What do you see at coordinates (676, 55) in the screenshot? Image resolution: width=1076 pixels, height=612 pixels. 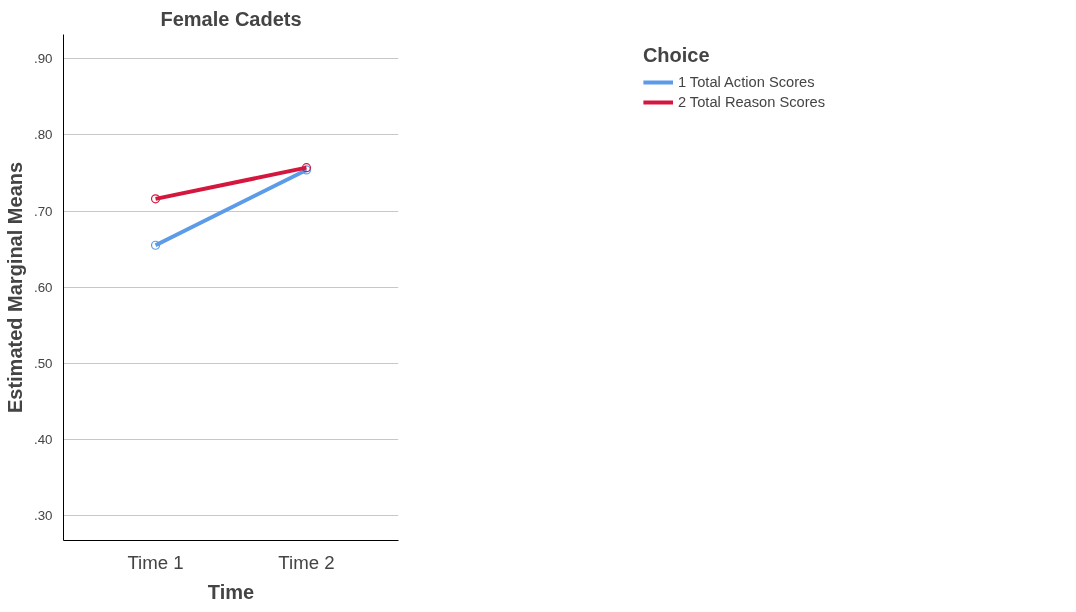 I see `legend-title: Choice` at bounding box center [676, 55].